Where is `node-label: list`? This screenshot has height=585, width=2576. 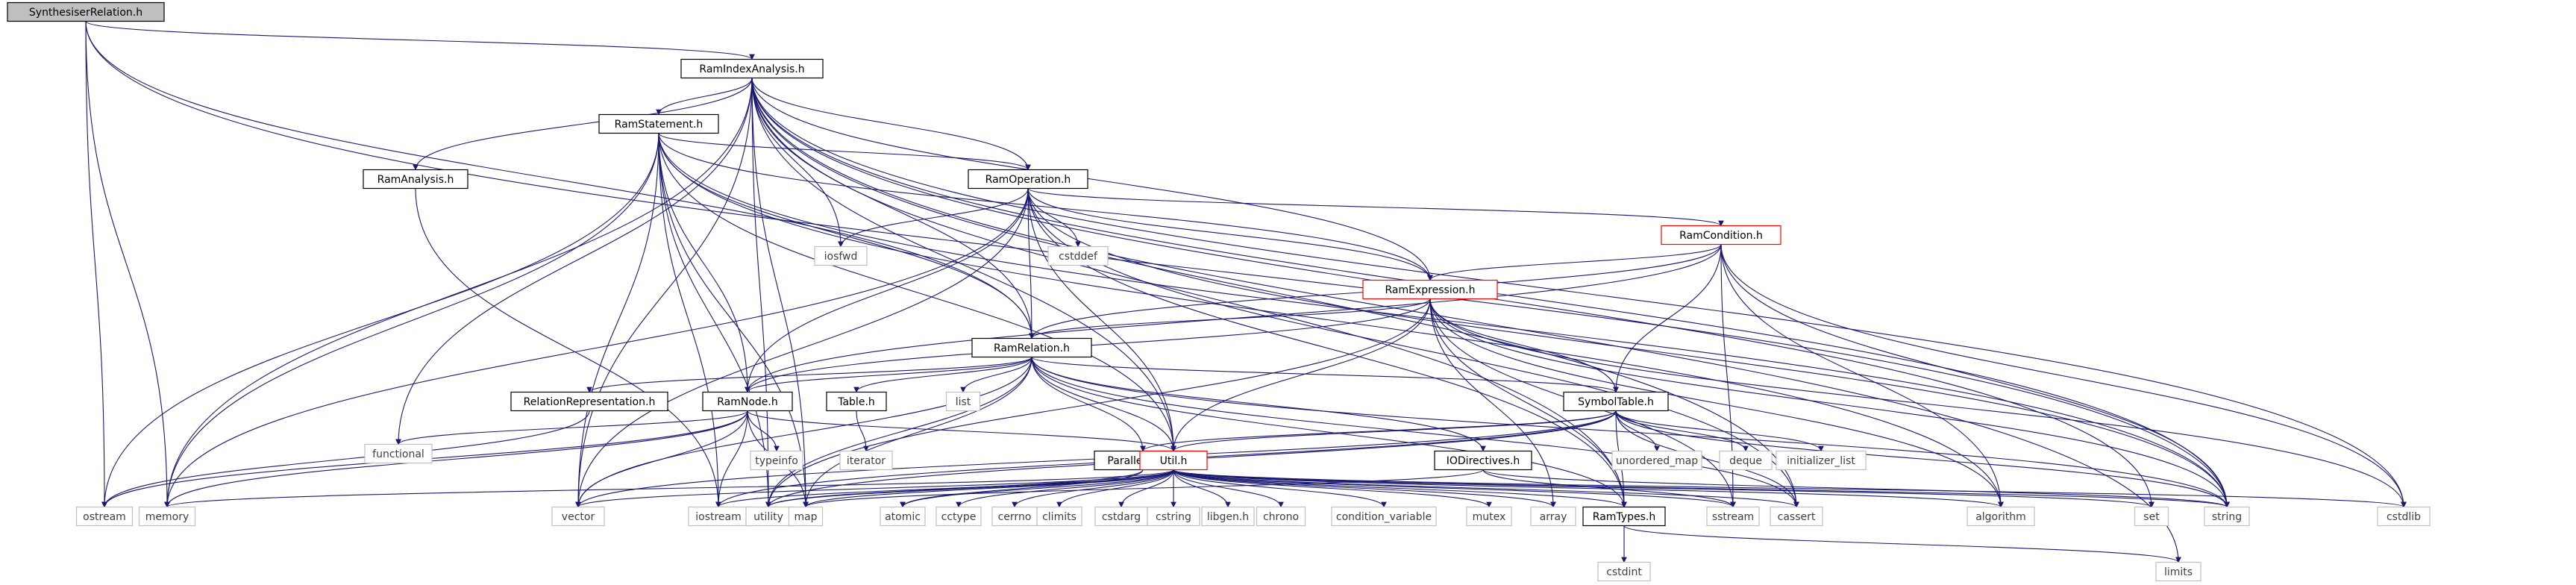 node-label: list is located at coordinates (963, 402).